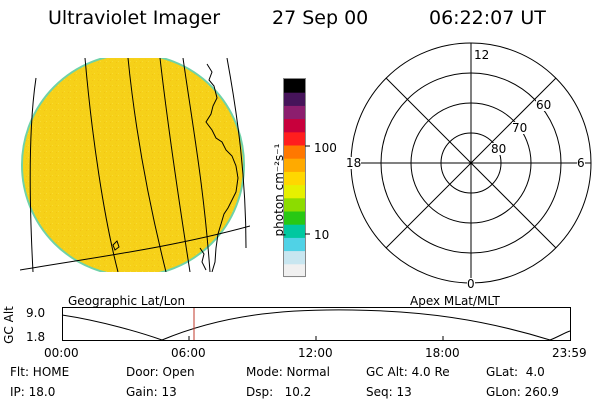 This screenshot has width=600, height=400. Describe the element at coordinates (8, 325) in the screenshot. I see `orbit-axis-label: GC Alt` at that location.